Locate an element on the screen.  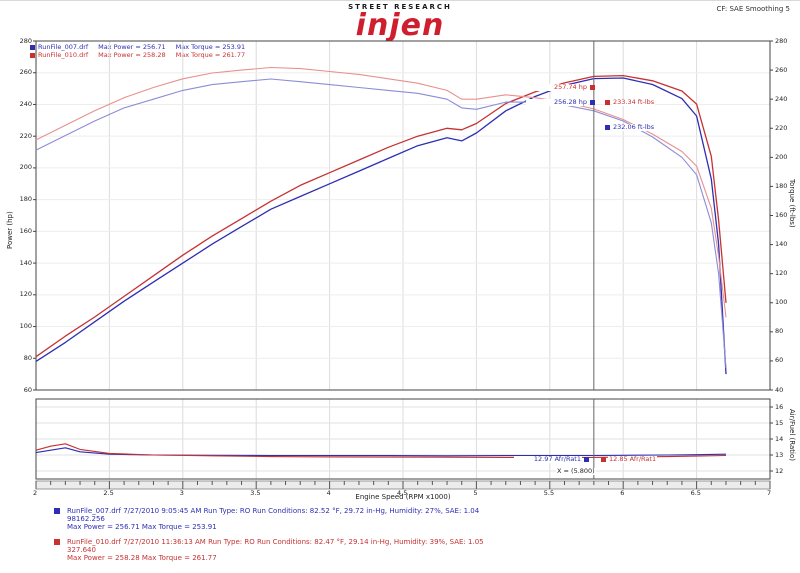
cursor-power-run1-label: 256.28 hp is located at coordinates (557, 102).